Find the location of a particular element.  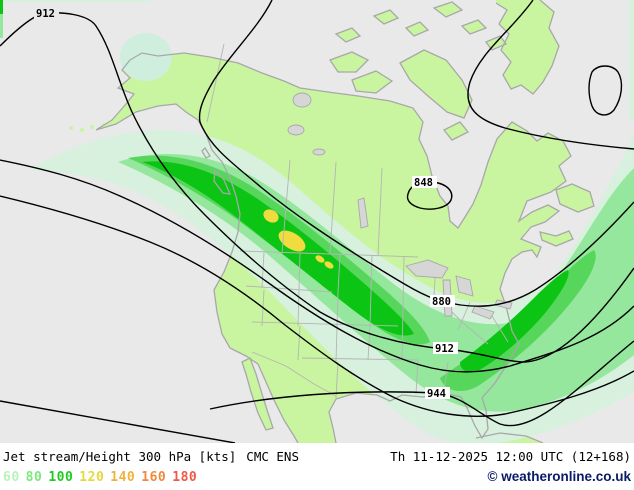

valid-datetime: Th 11-12-2025 12:00 UTC (12+168) is located at coordinates (510, 456).